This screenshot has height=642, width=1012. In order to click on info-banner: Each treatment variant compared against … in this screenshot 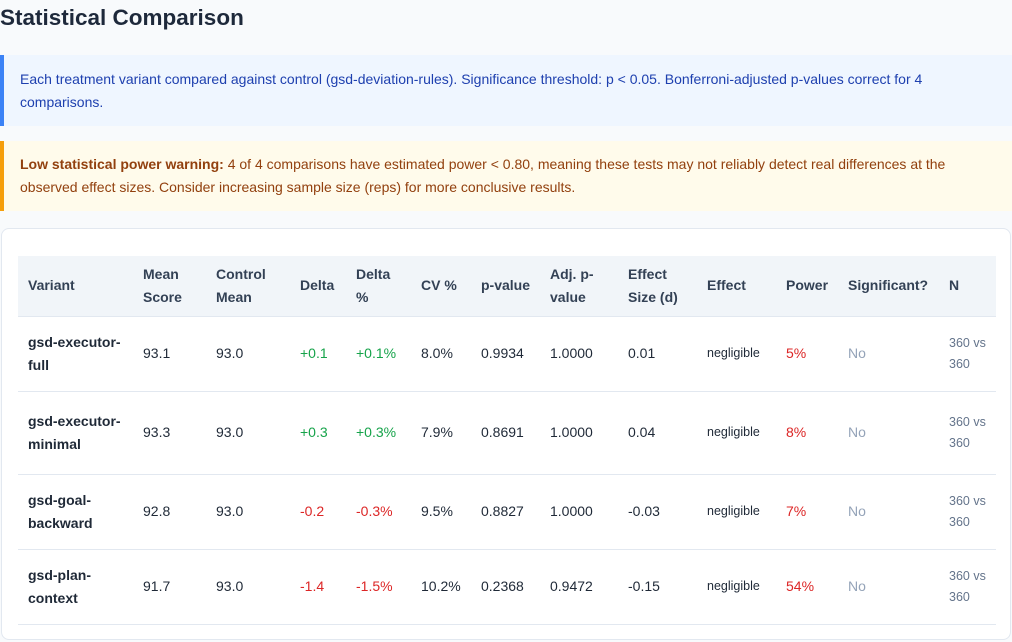, I will do `click(506, 90)`.